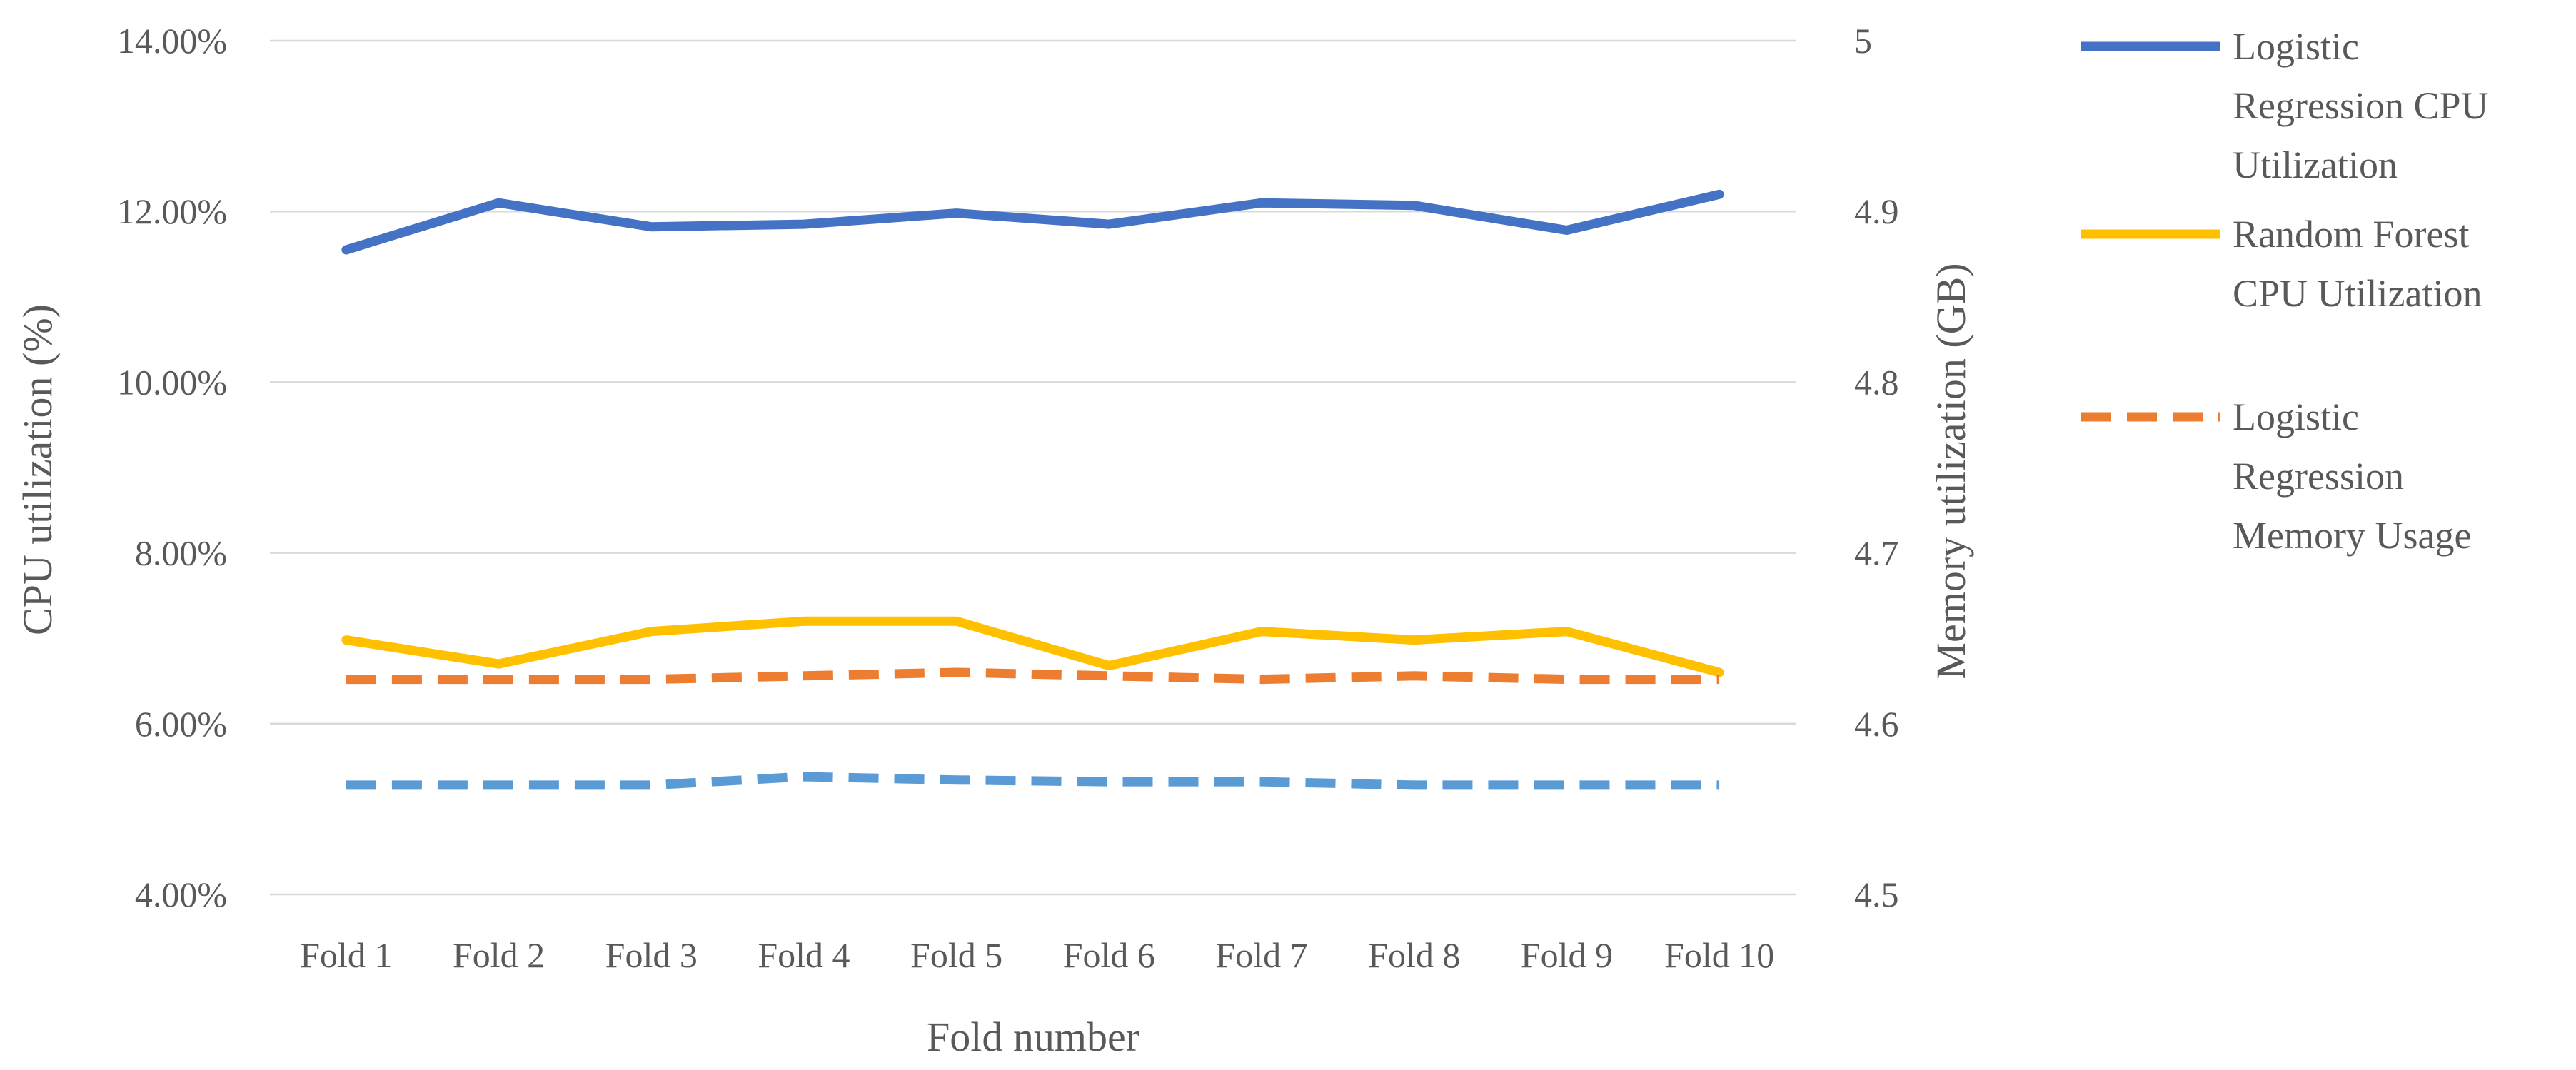 The height and width of the screenshot is (1070, 2576). Describe the element at coordinates (1719, 955) in the screenshot. I see `x-tick-label: Fold 10` at that location.